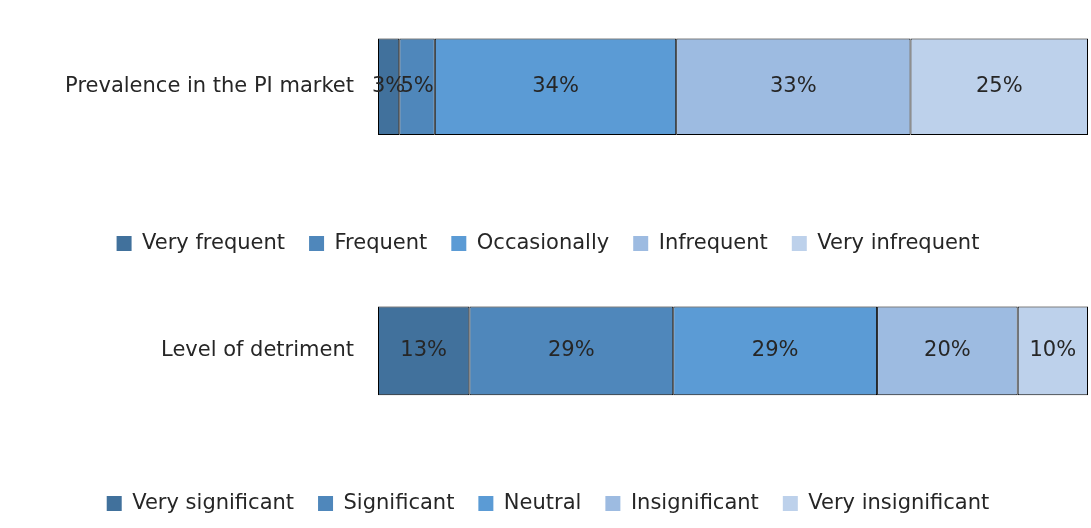 This screenshot has height=528, width=1091. I want to click on legend-label: Very infrequent, so click(898, 241).